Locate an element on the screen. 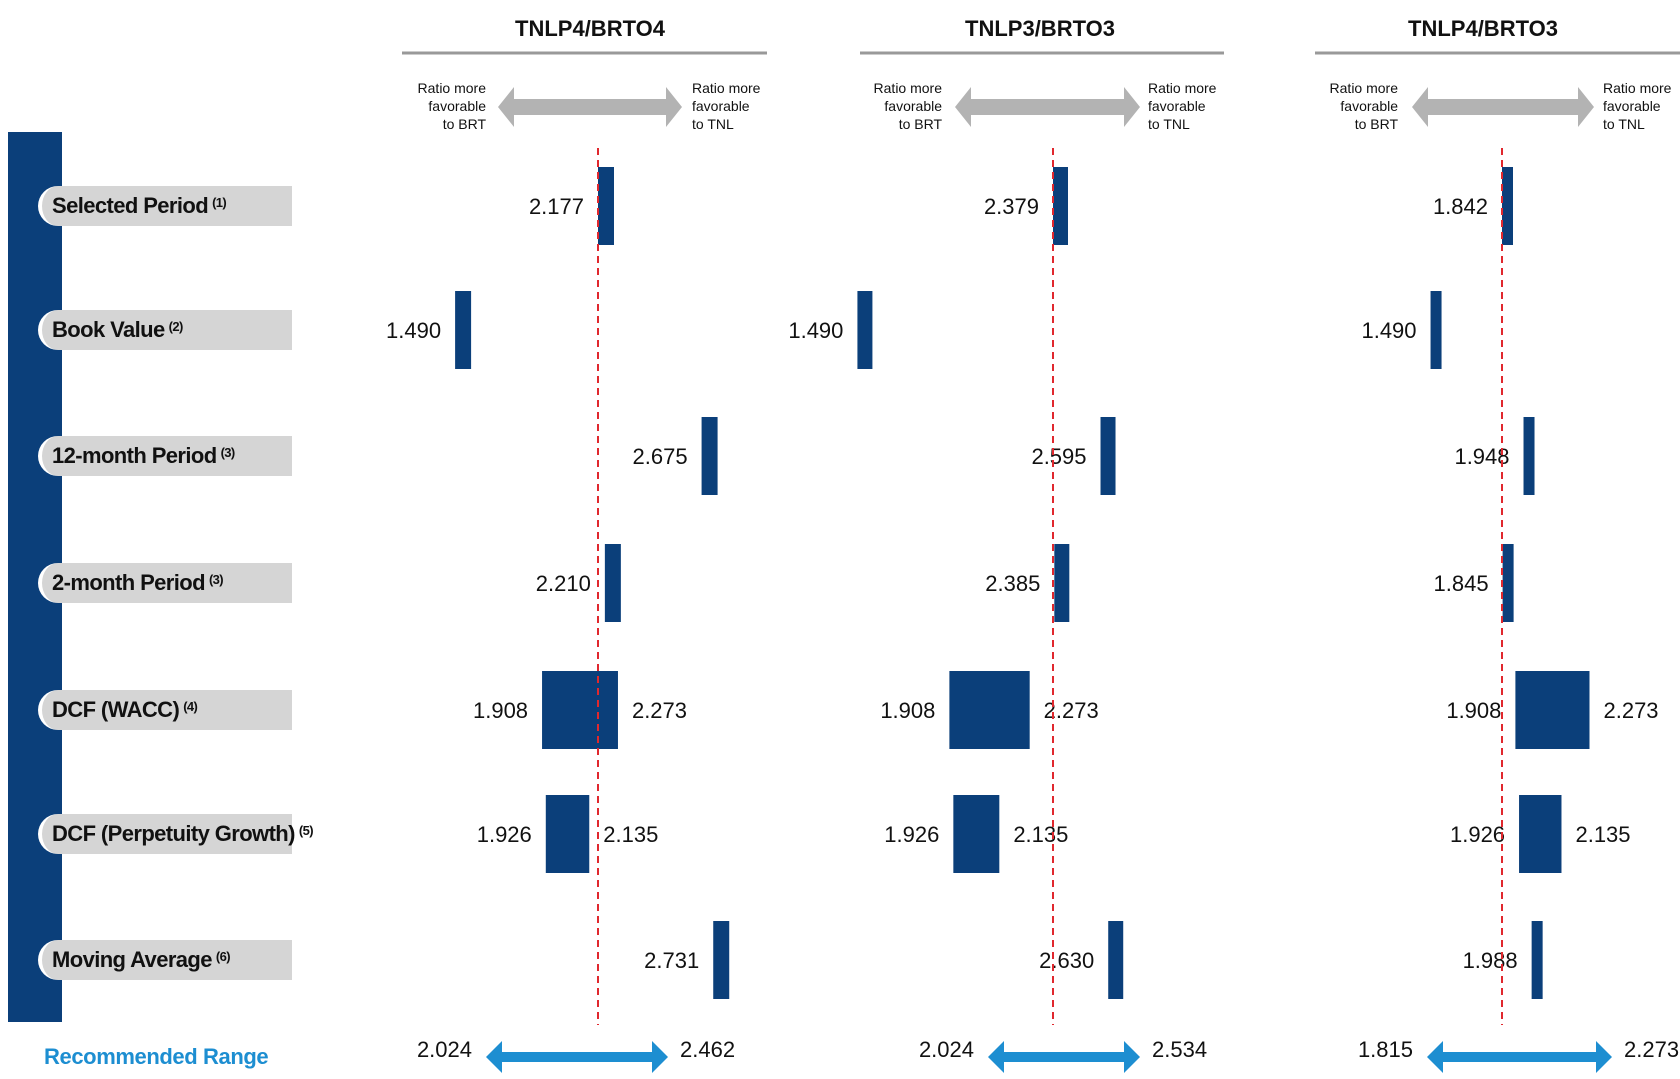 Image resolution: width=1680 pixels, height=1079 pixels. recommended-high: 2.534 is located at coordinates (1179, 1049).